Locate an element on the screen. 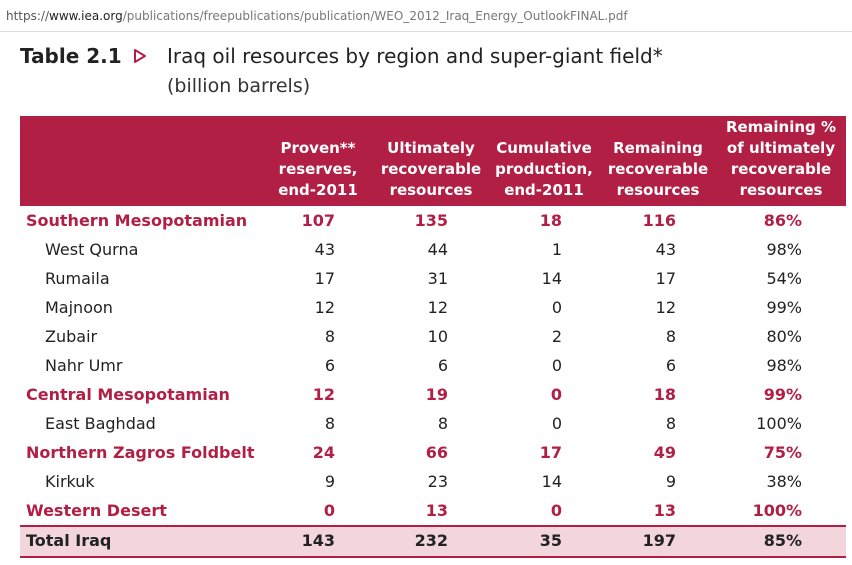  value-cell: 75% is located at coordinates (782, 452).